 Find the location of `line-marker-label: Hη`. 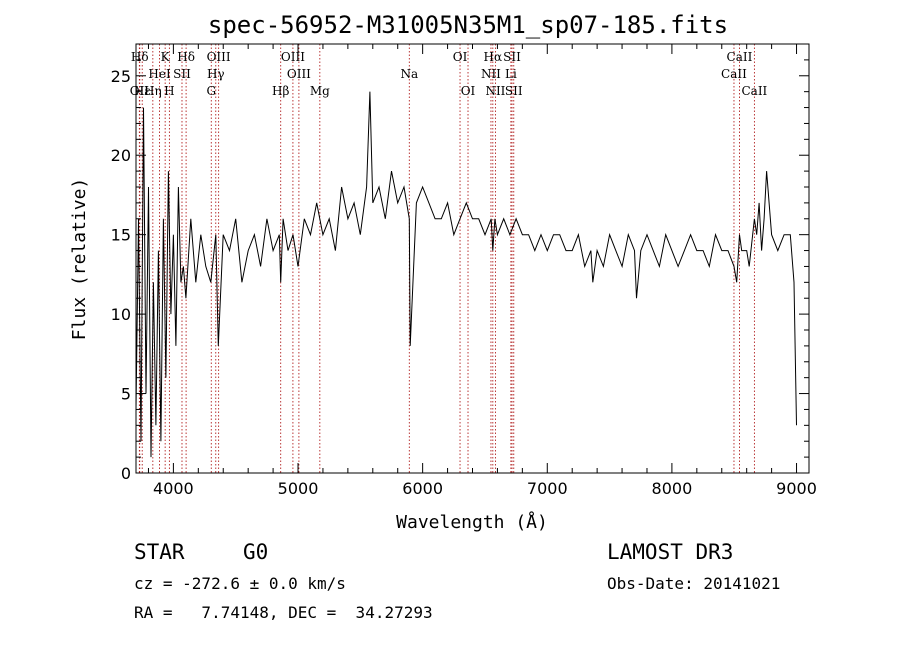

line-marker-label: Hη is located at coordinates (153, 91).